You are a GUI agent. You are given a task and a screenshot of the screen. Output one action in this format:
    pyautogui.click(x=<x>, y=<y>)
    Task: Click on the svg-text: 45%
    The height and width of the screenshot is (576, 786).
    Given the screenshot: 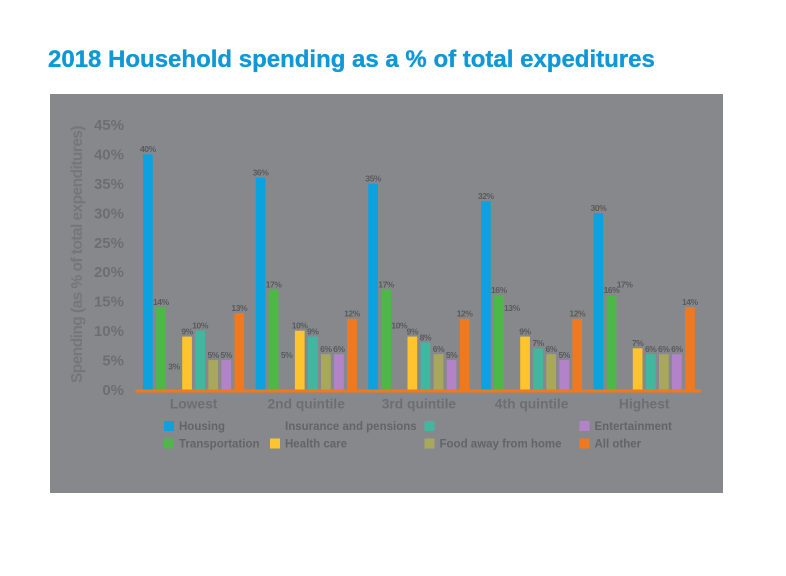 What is the action you would take?
    pyautogui.click(x=109, y=125)
    